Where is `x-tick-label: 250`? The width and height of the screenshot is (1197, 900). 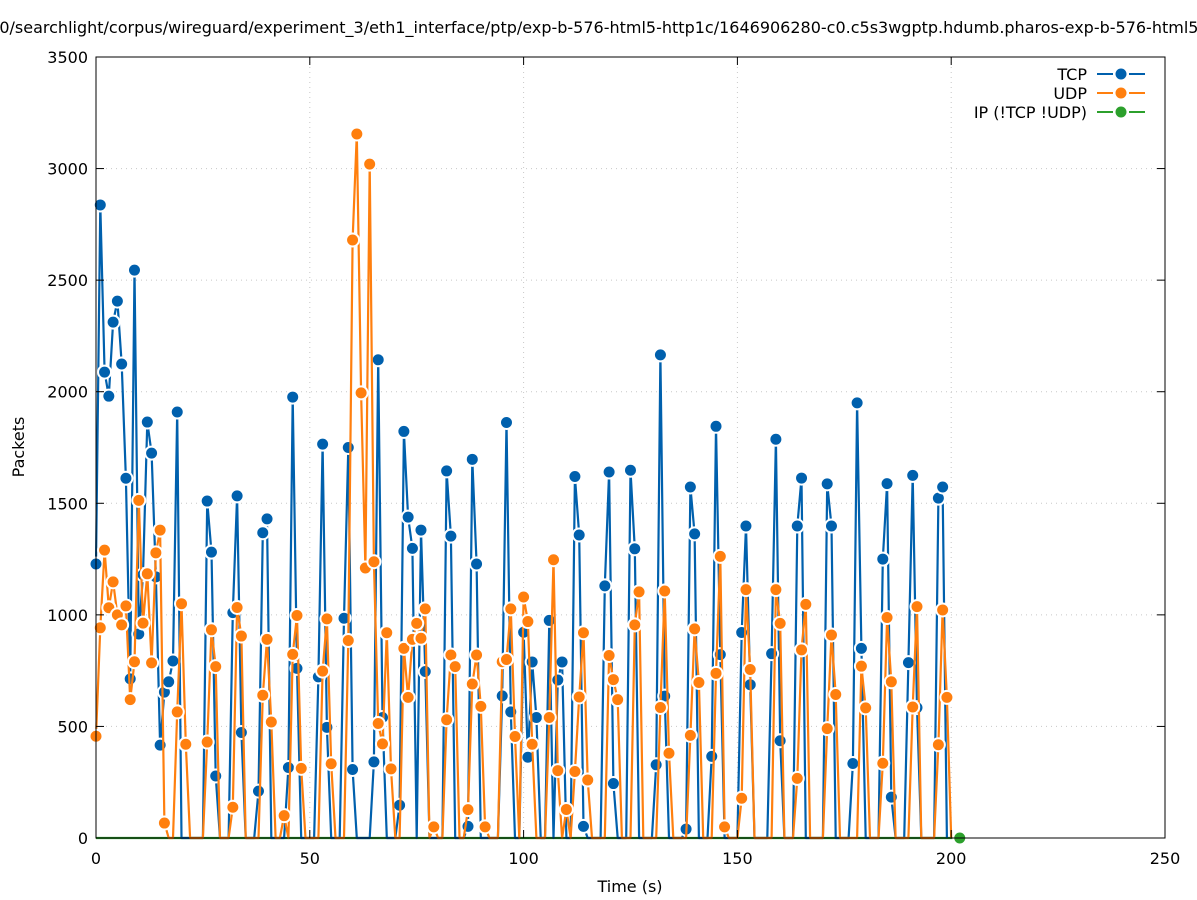
x-tick-label: 250 is located at coordinates (1165, 858).